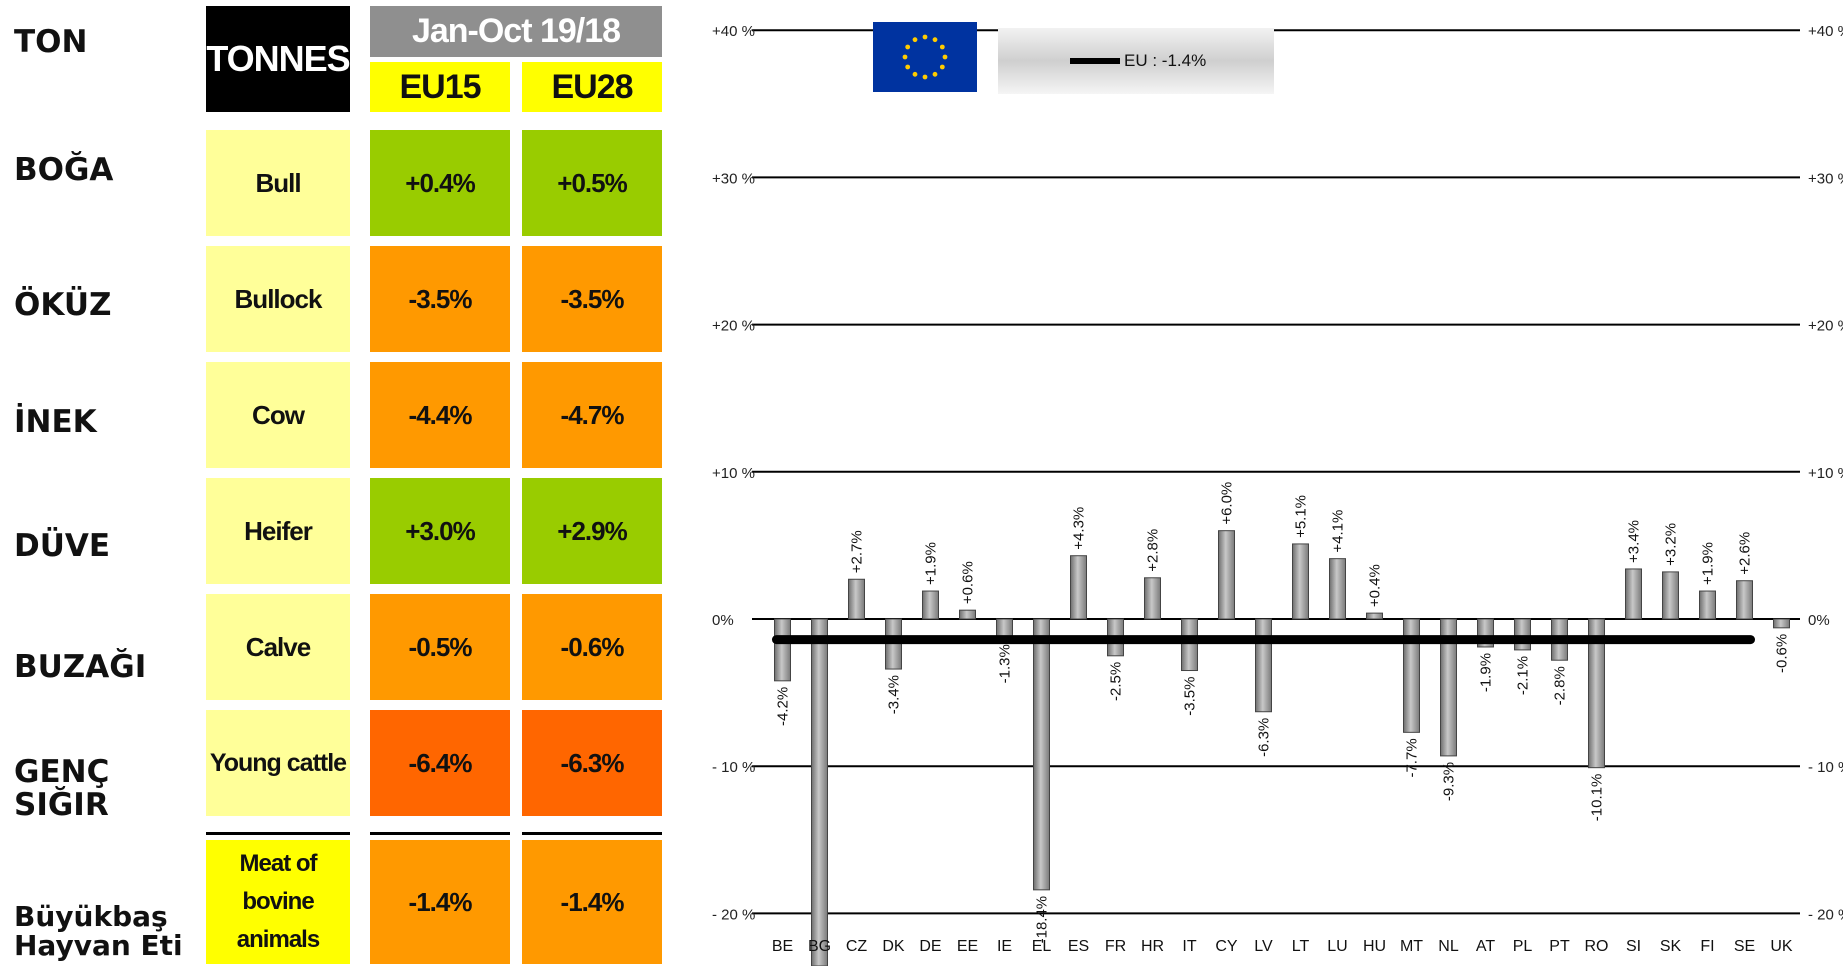 This screenshot has height=966, width=1843. What do you see at coordinates (1819, 620) in the screenshot?
I see `ytick-right-4: 0%` at bounding box center [1819, 620].